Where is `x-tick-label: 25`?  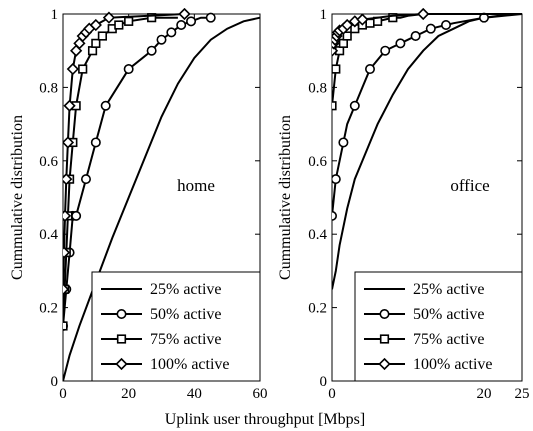
x-tick-label: 25 is located at coordinates (522, 394).